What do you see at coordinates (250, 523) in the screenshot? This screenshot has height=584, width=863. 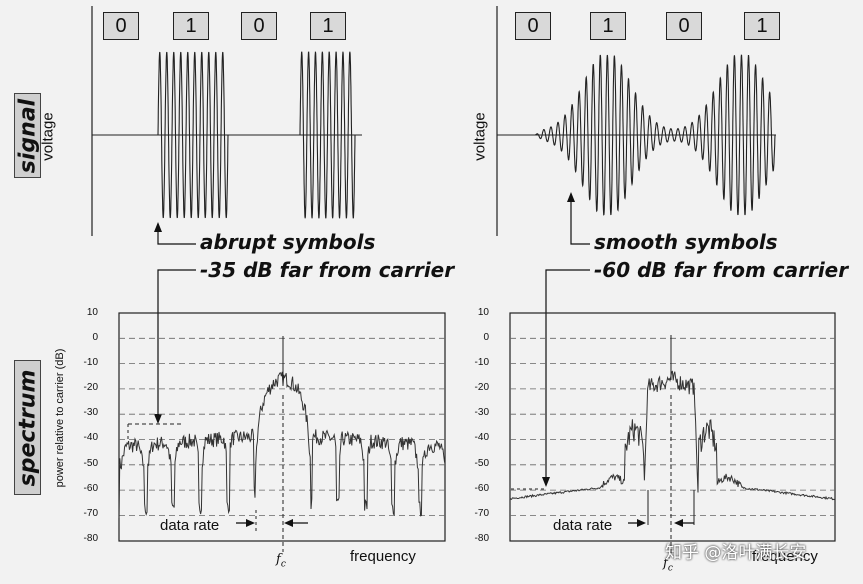 I see `left-data-rate-arrowhead-a` at bounding box center [250, 523].